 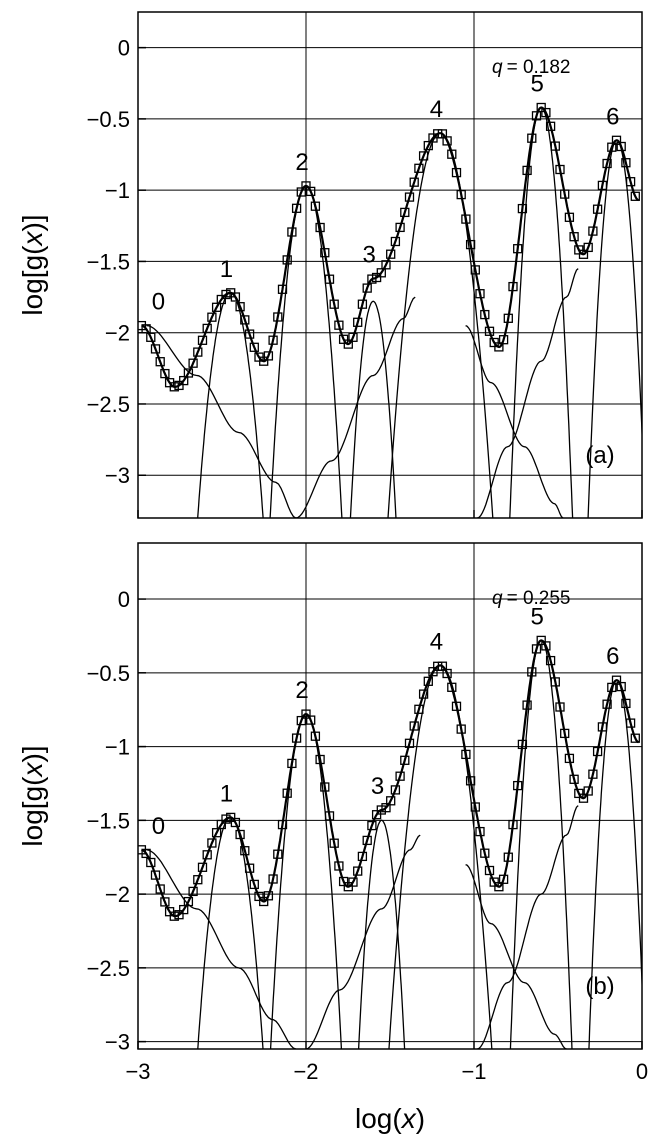 I want to click on peak-label-1: 1, so click(x=226, y=269).